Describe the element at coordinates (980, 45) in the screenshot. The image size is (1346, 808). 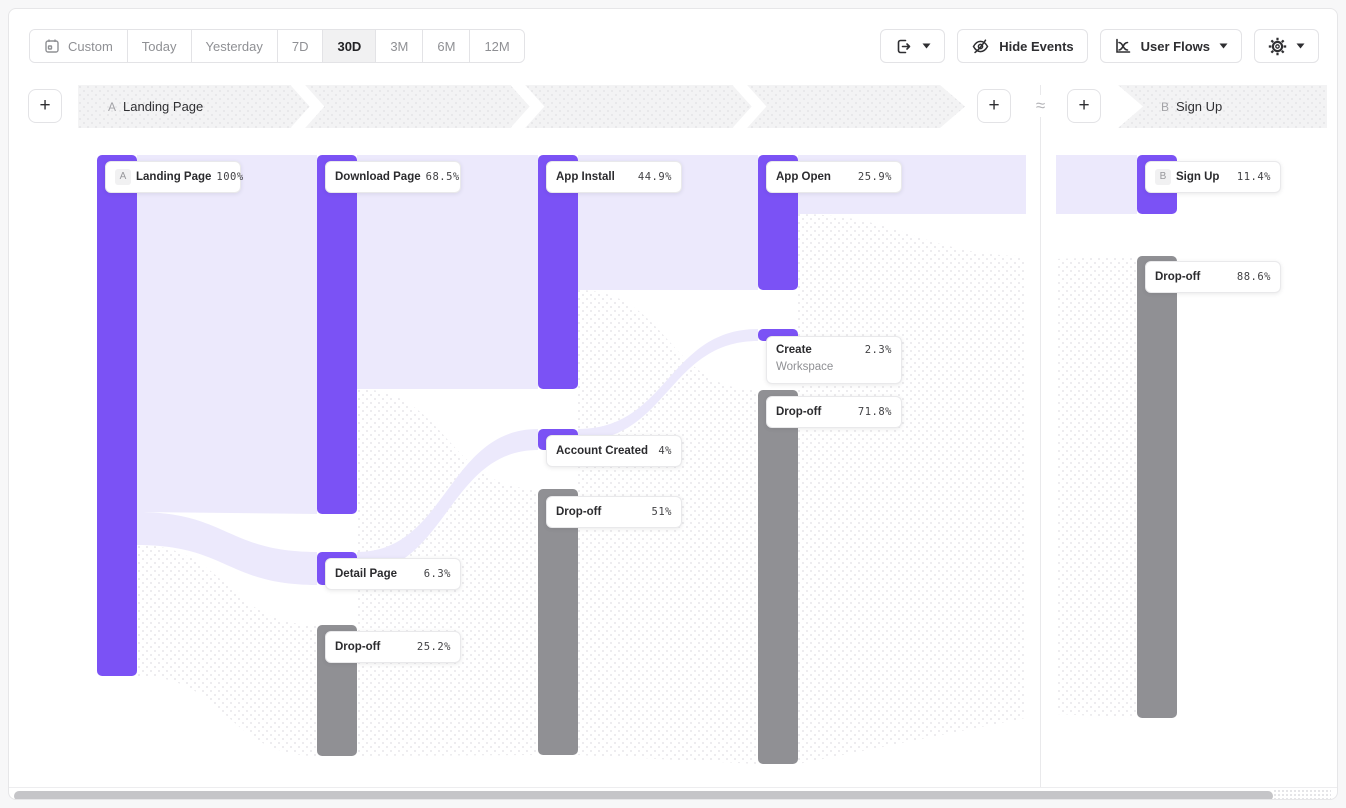
I see `eye-off-icon` at that location.